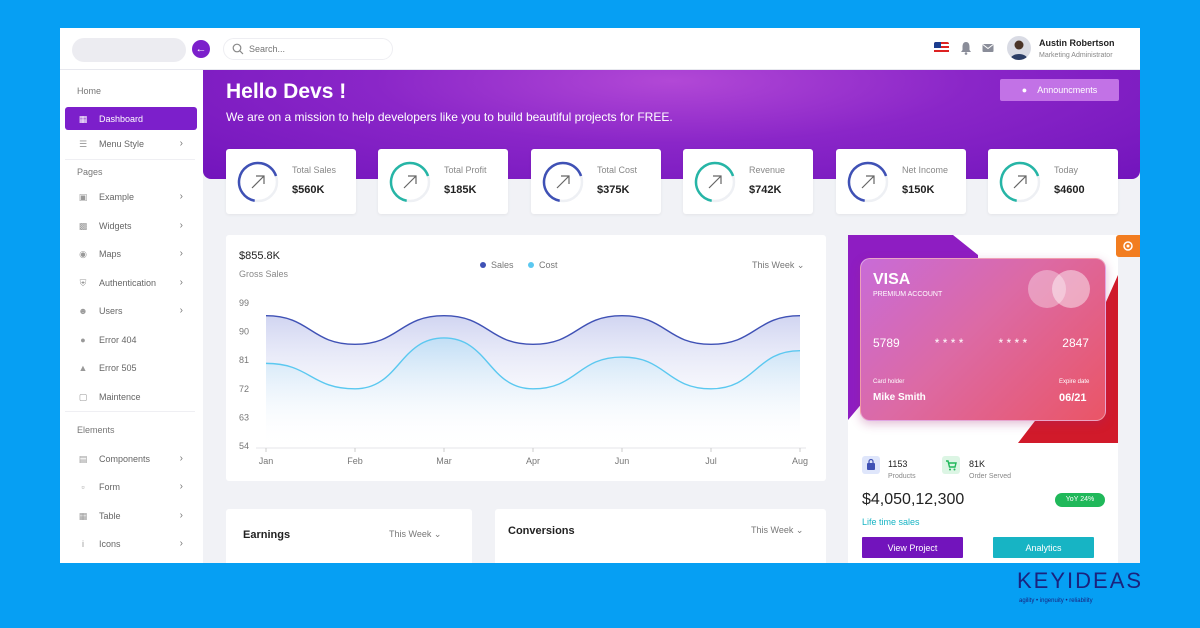 The width and height of the screenshot is (1200, 628). What do you see at coordinates (96, 430) in the screenshot?
I see `section-title-elements: Elements` at bounding box center [96, 430].